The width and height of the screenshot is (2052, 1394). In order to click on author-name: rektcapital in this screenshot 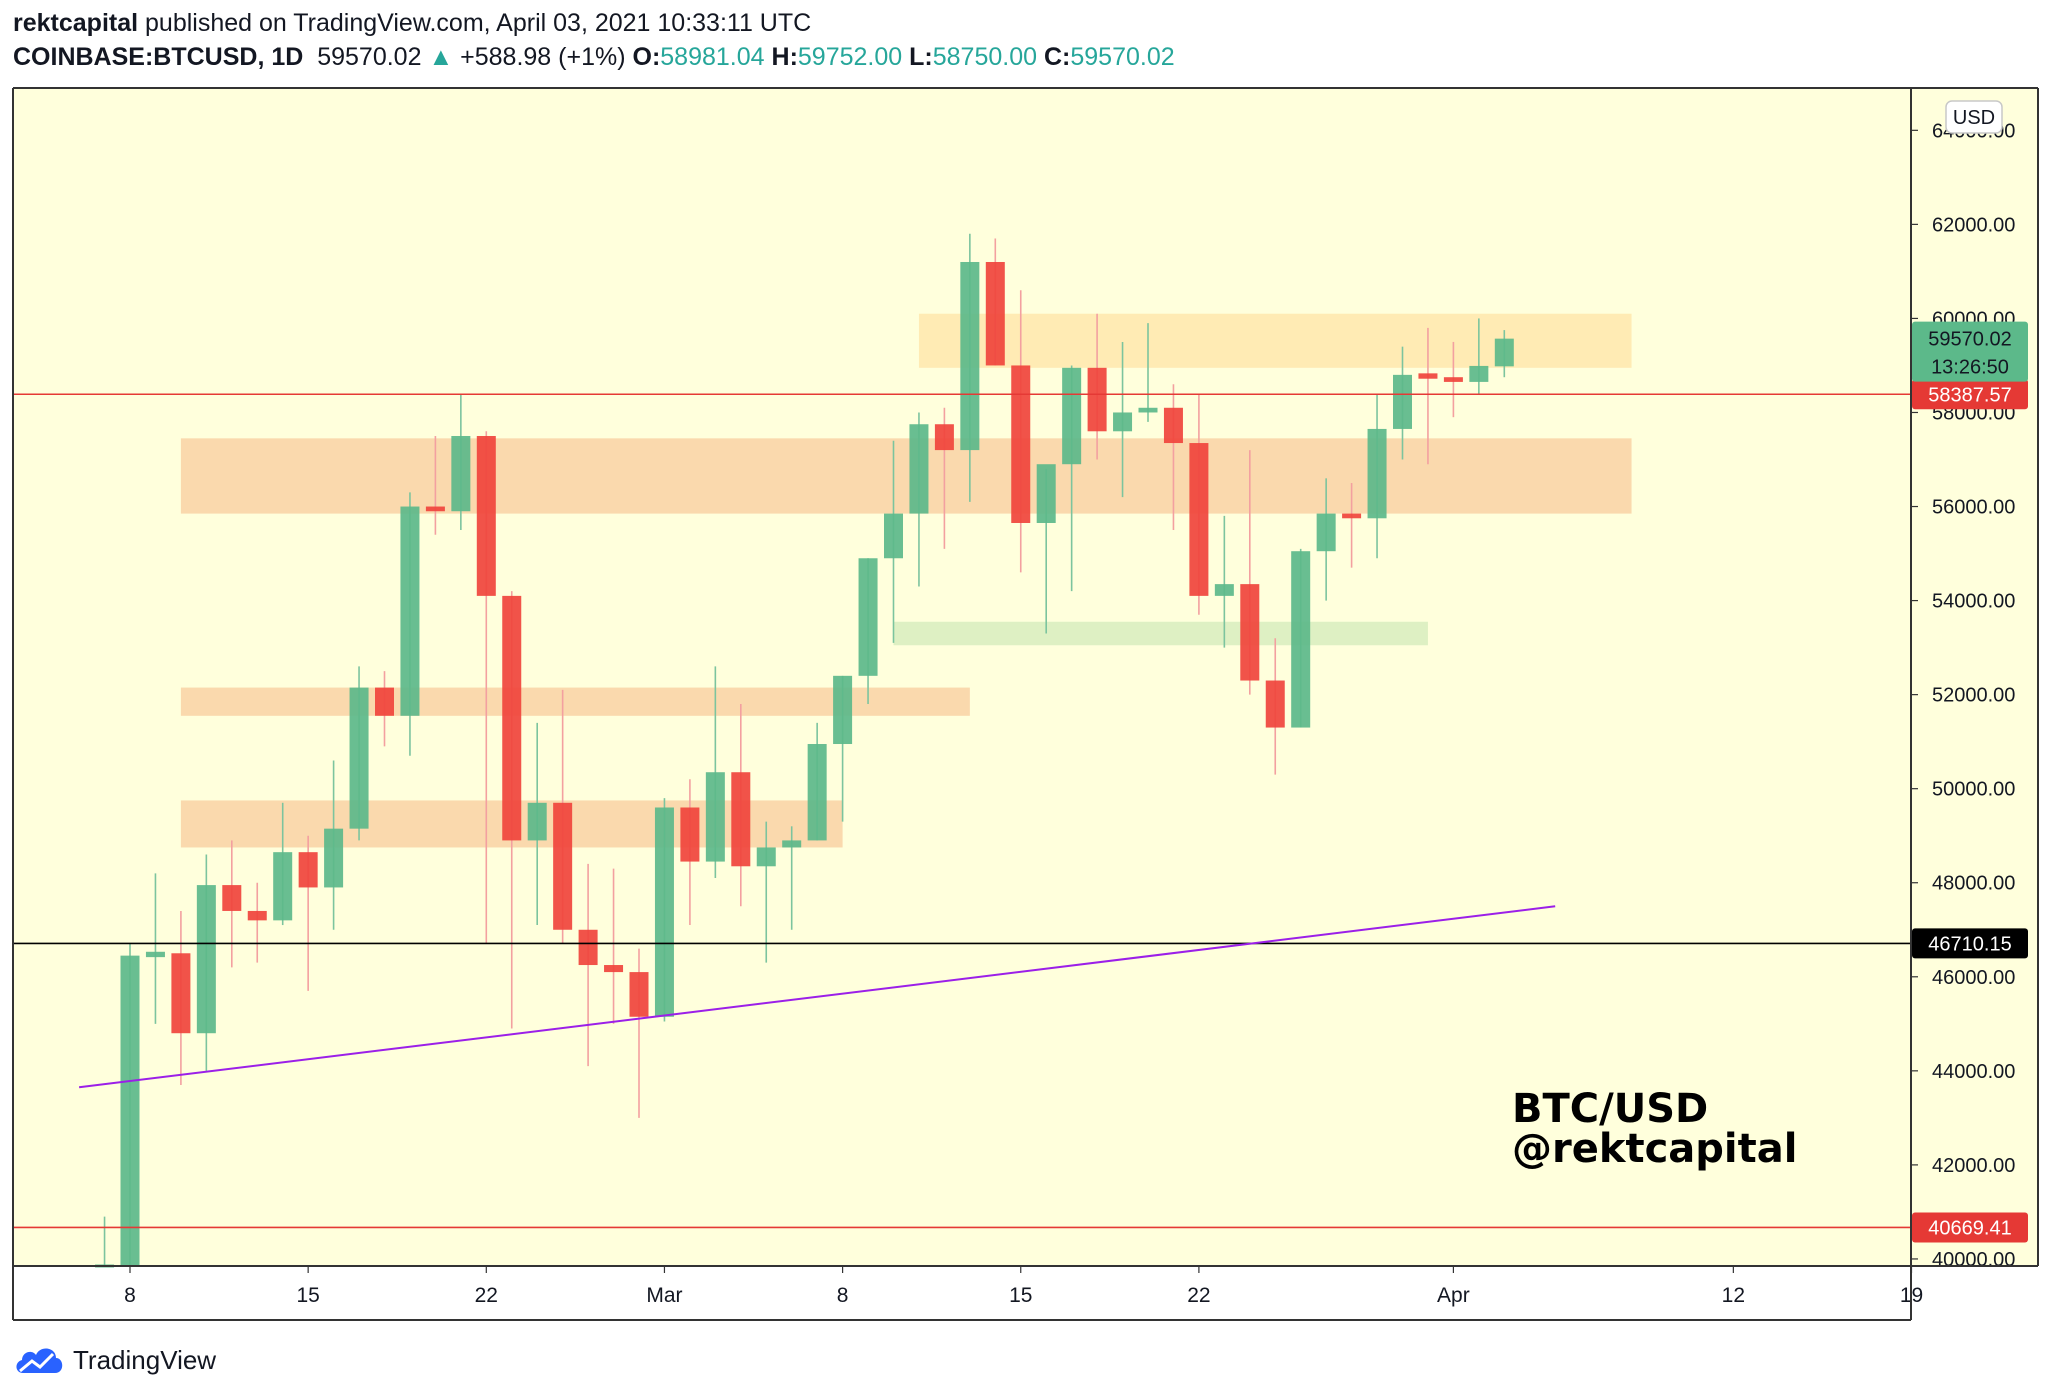, I will do `click(76, 23)`.